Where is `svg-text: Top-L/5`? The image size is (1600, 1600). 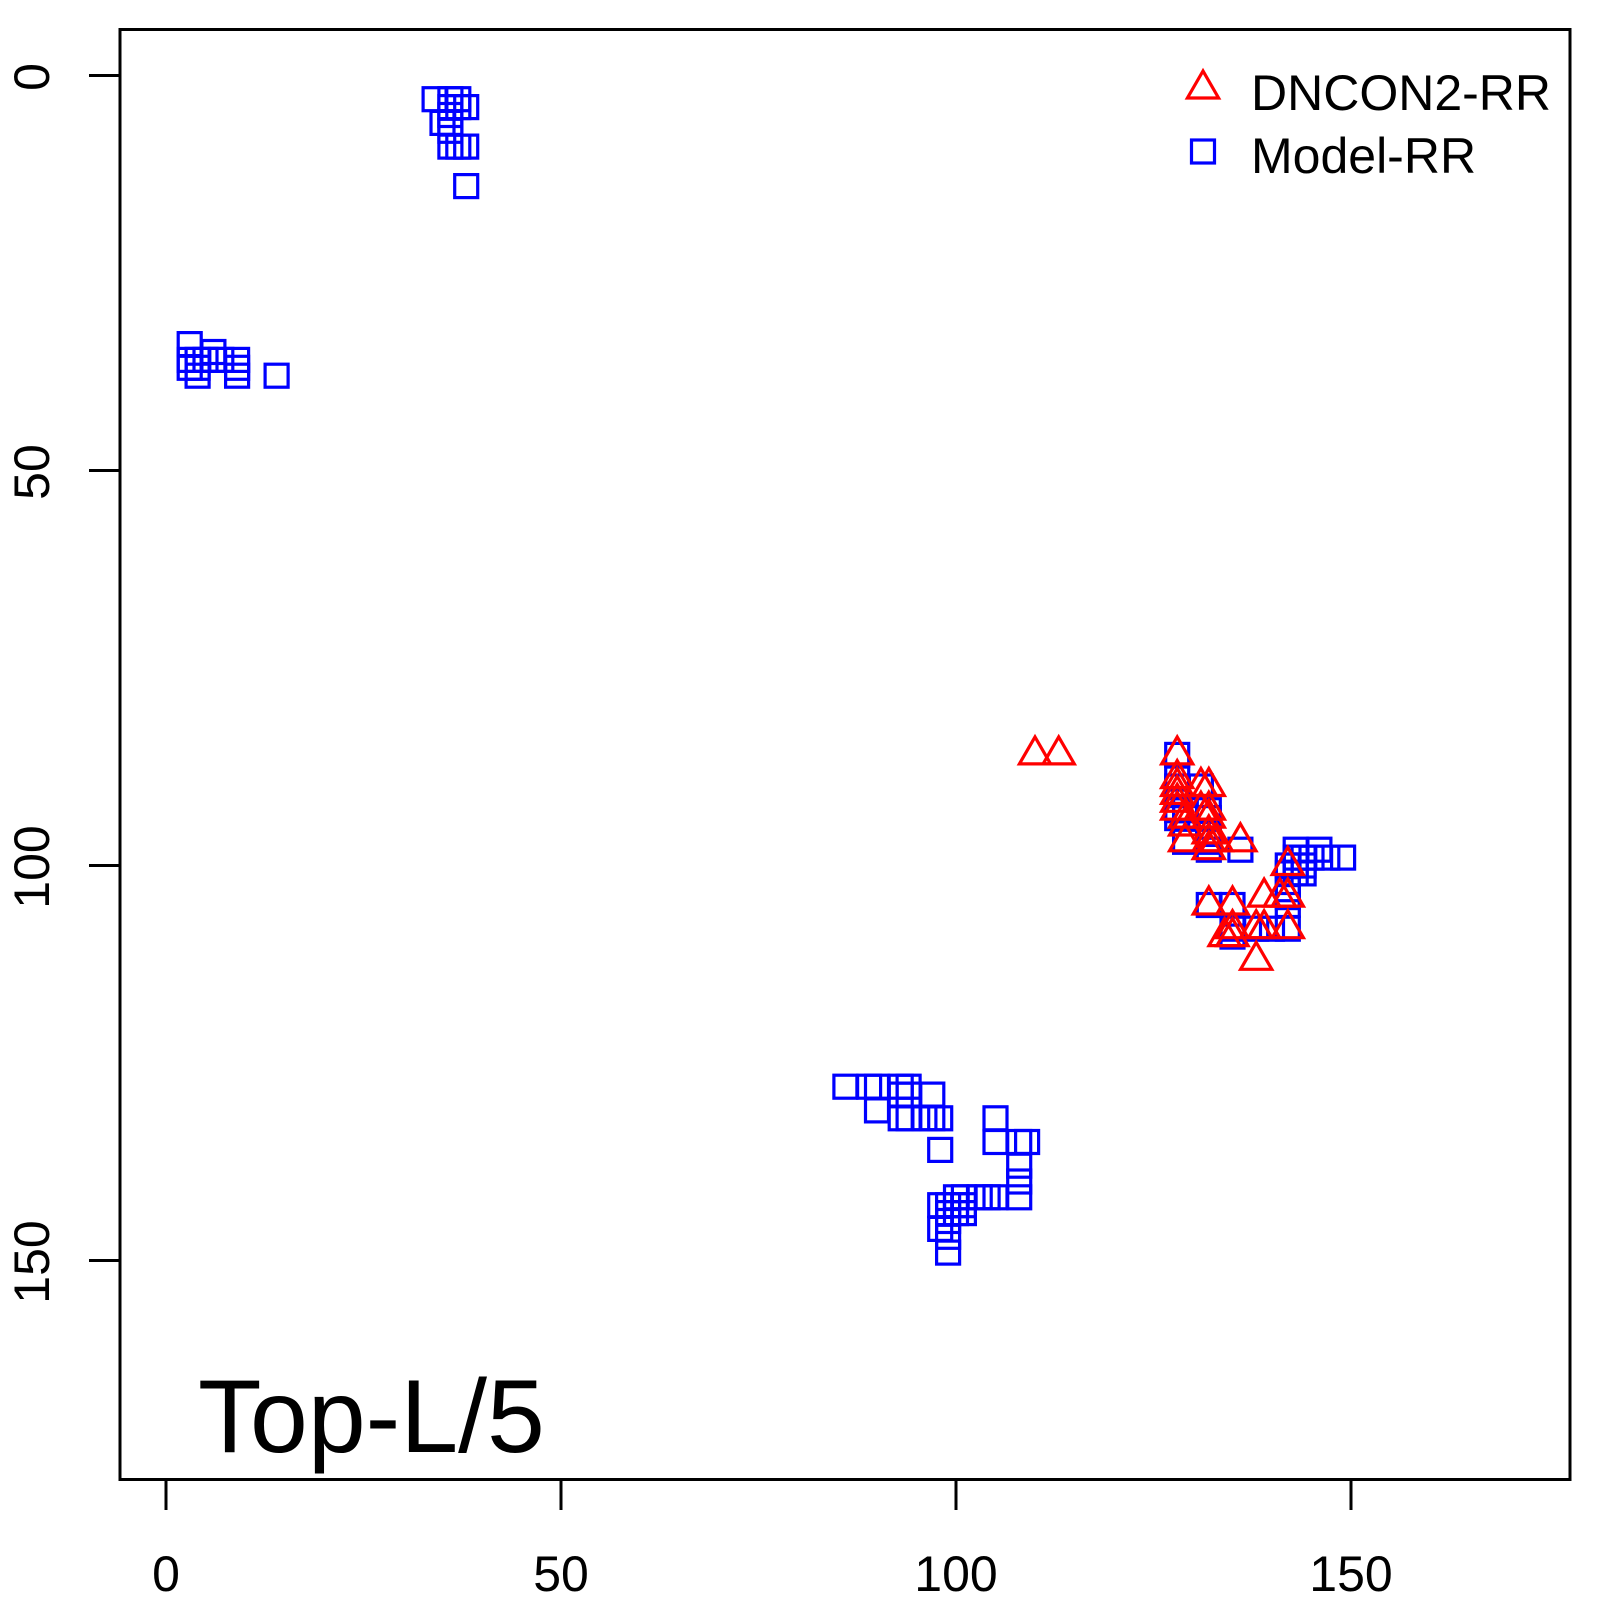 svg-text: Top-L/5 is located at coordinates (371, 1417).